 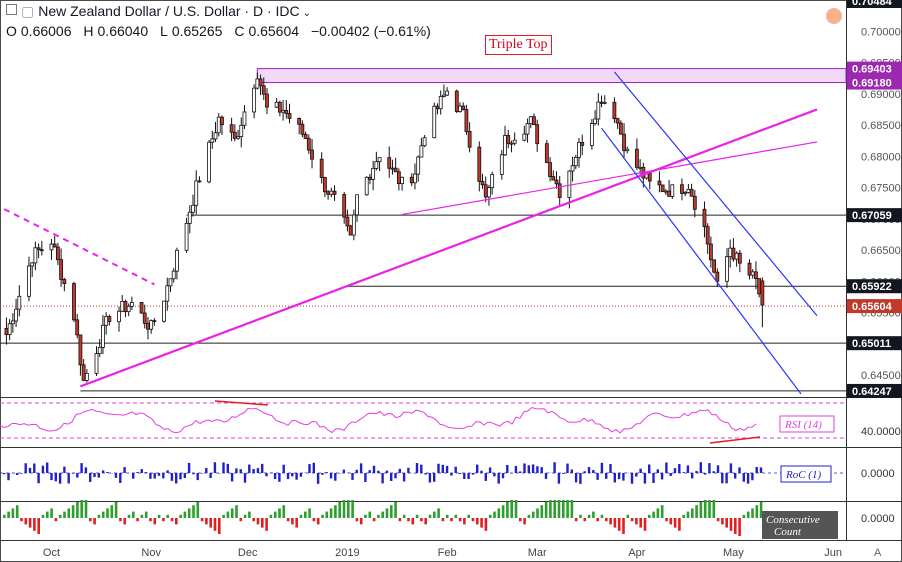 What do you see at coordinates (881, 126) in the screenshot?
I see `y-tick-label: 0.68500` at bounding box center [881, 126].